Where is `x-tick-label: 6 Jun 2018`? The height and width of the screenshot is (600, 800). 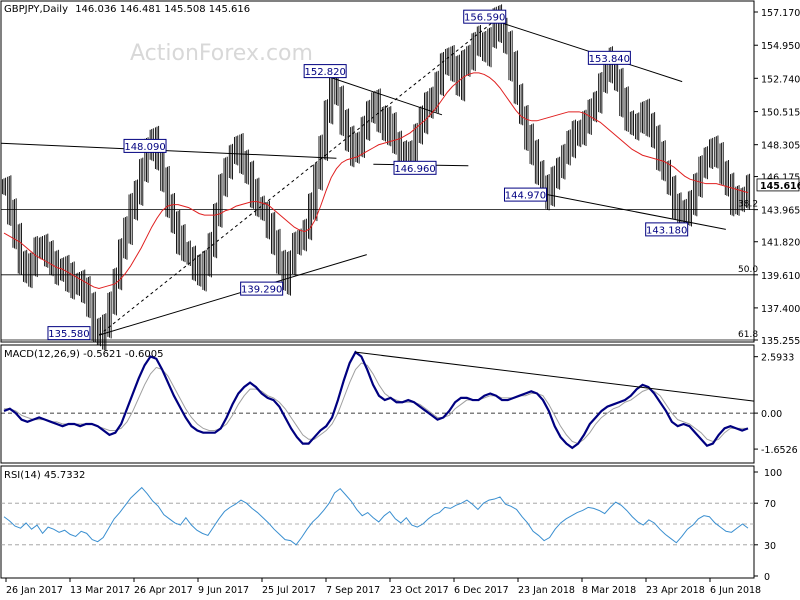
x-tick-label: 6 Jun 2018 is located at coordinates (735, 590).